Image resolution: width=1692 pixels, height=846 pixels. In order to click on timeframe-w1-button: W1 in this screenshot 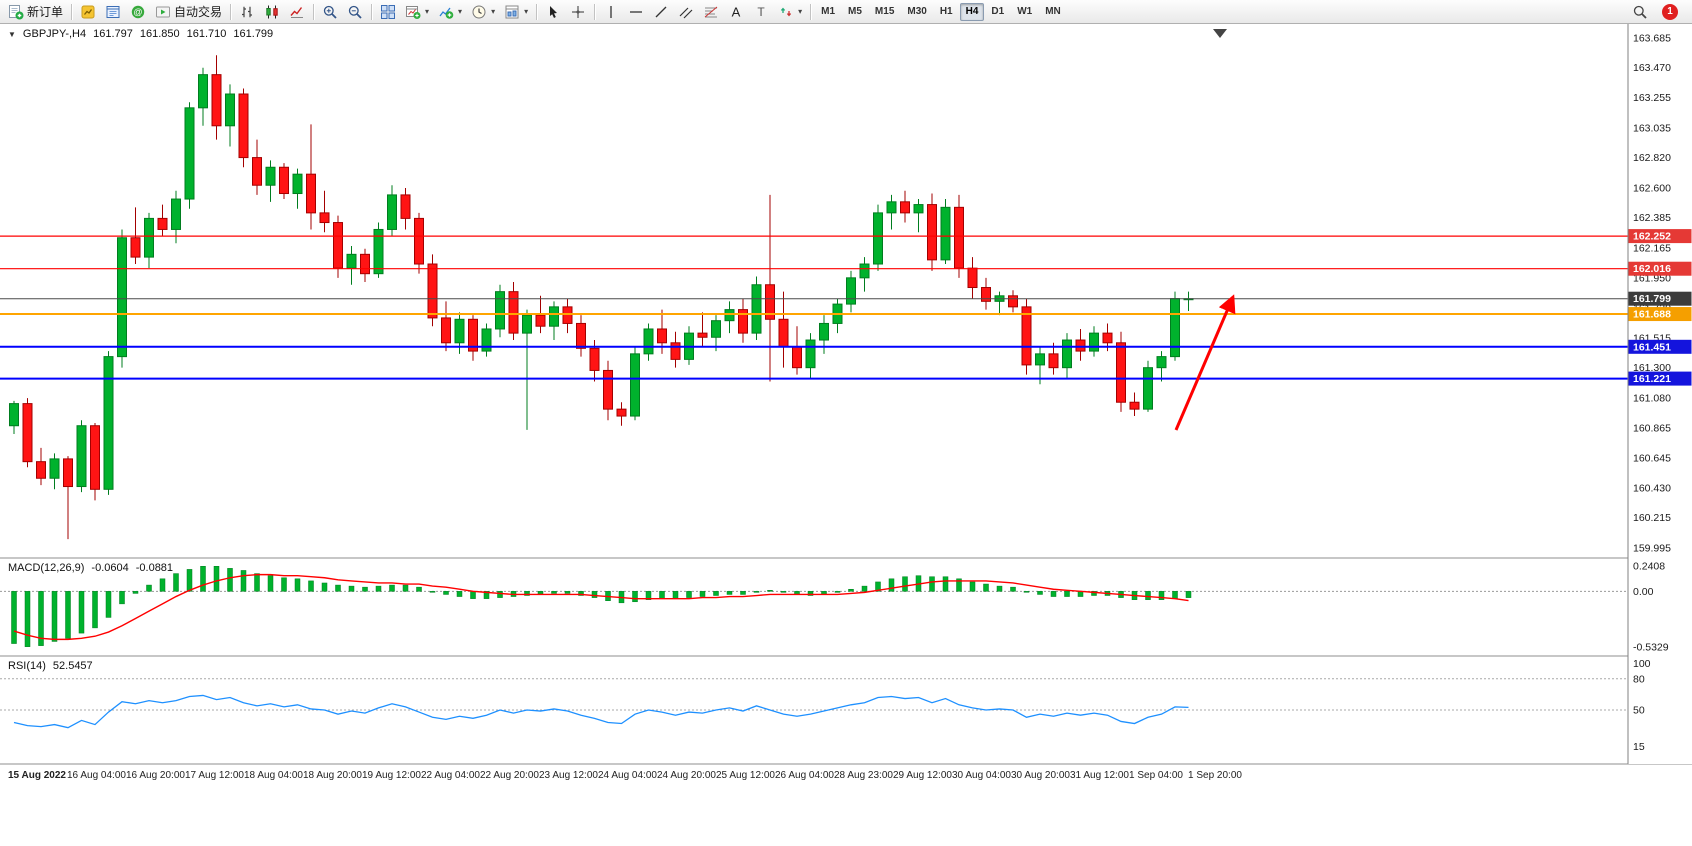, I will do `click(1025, 11)`.